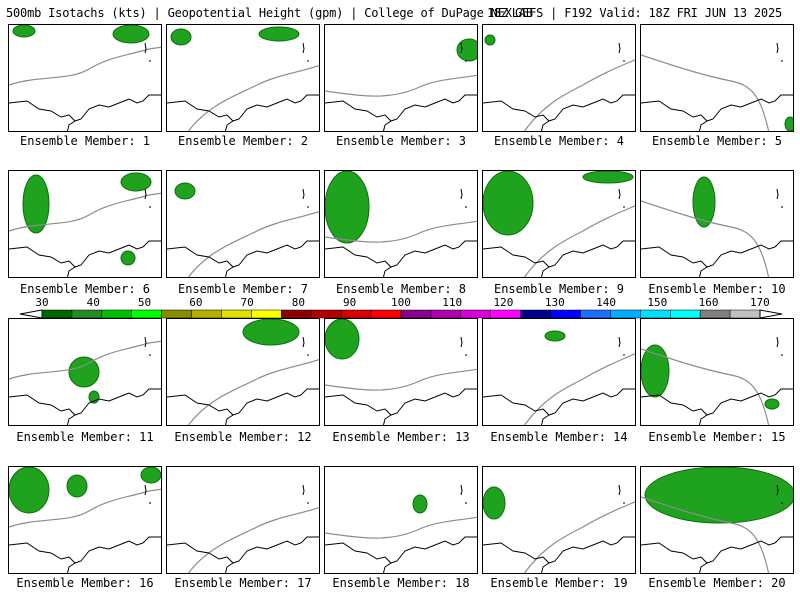  Describe the element at coordinates (42, 302) in the screenshot. I see `colorbar-tick-label: 30` at that location.